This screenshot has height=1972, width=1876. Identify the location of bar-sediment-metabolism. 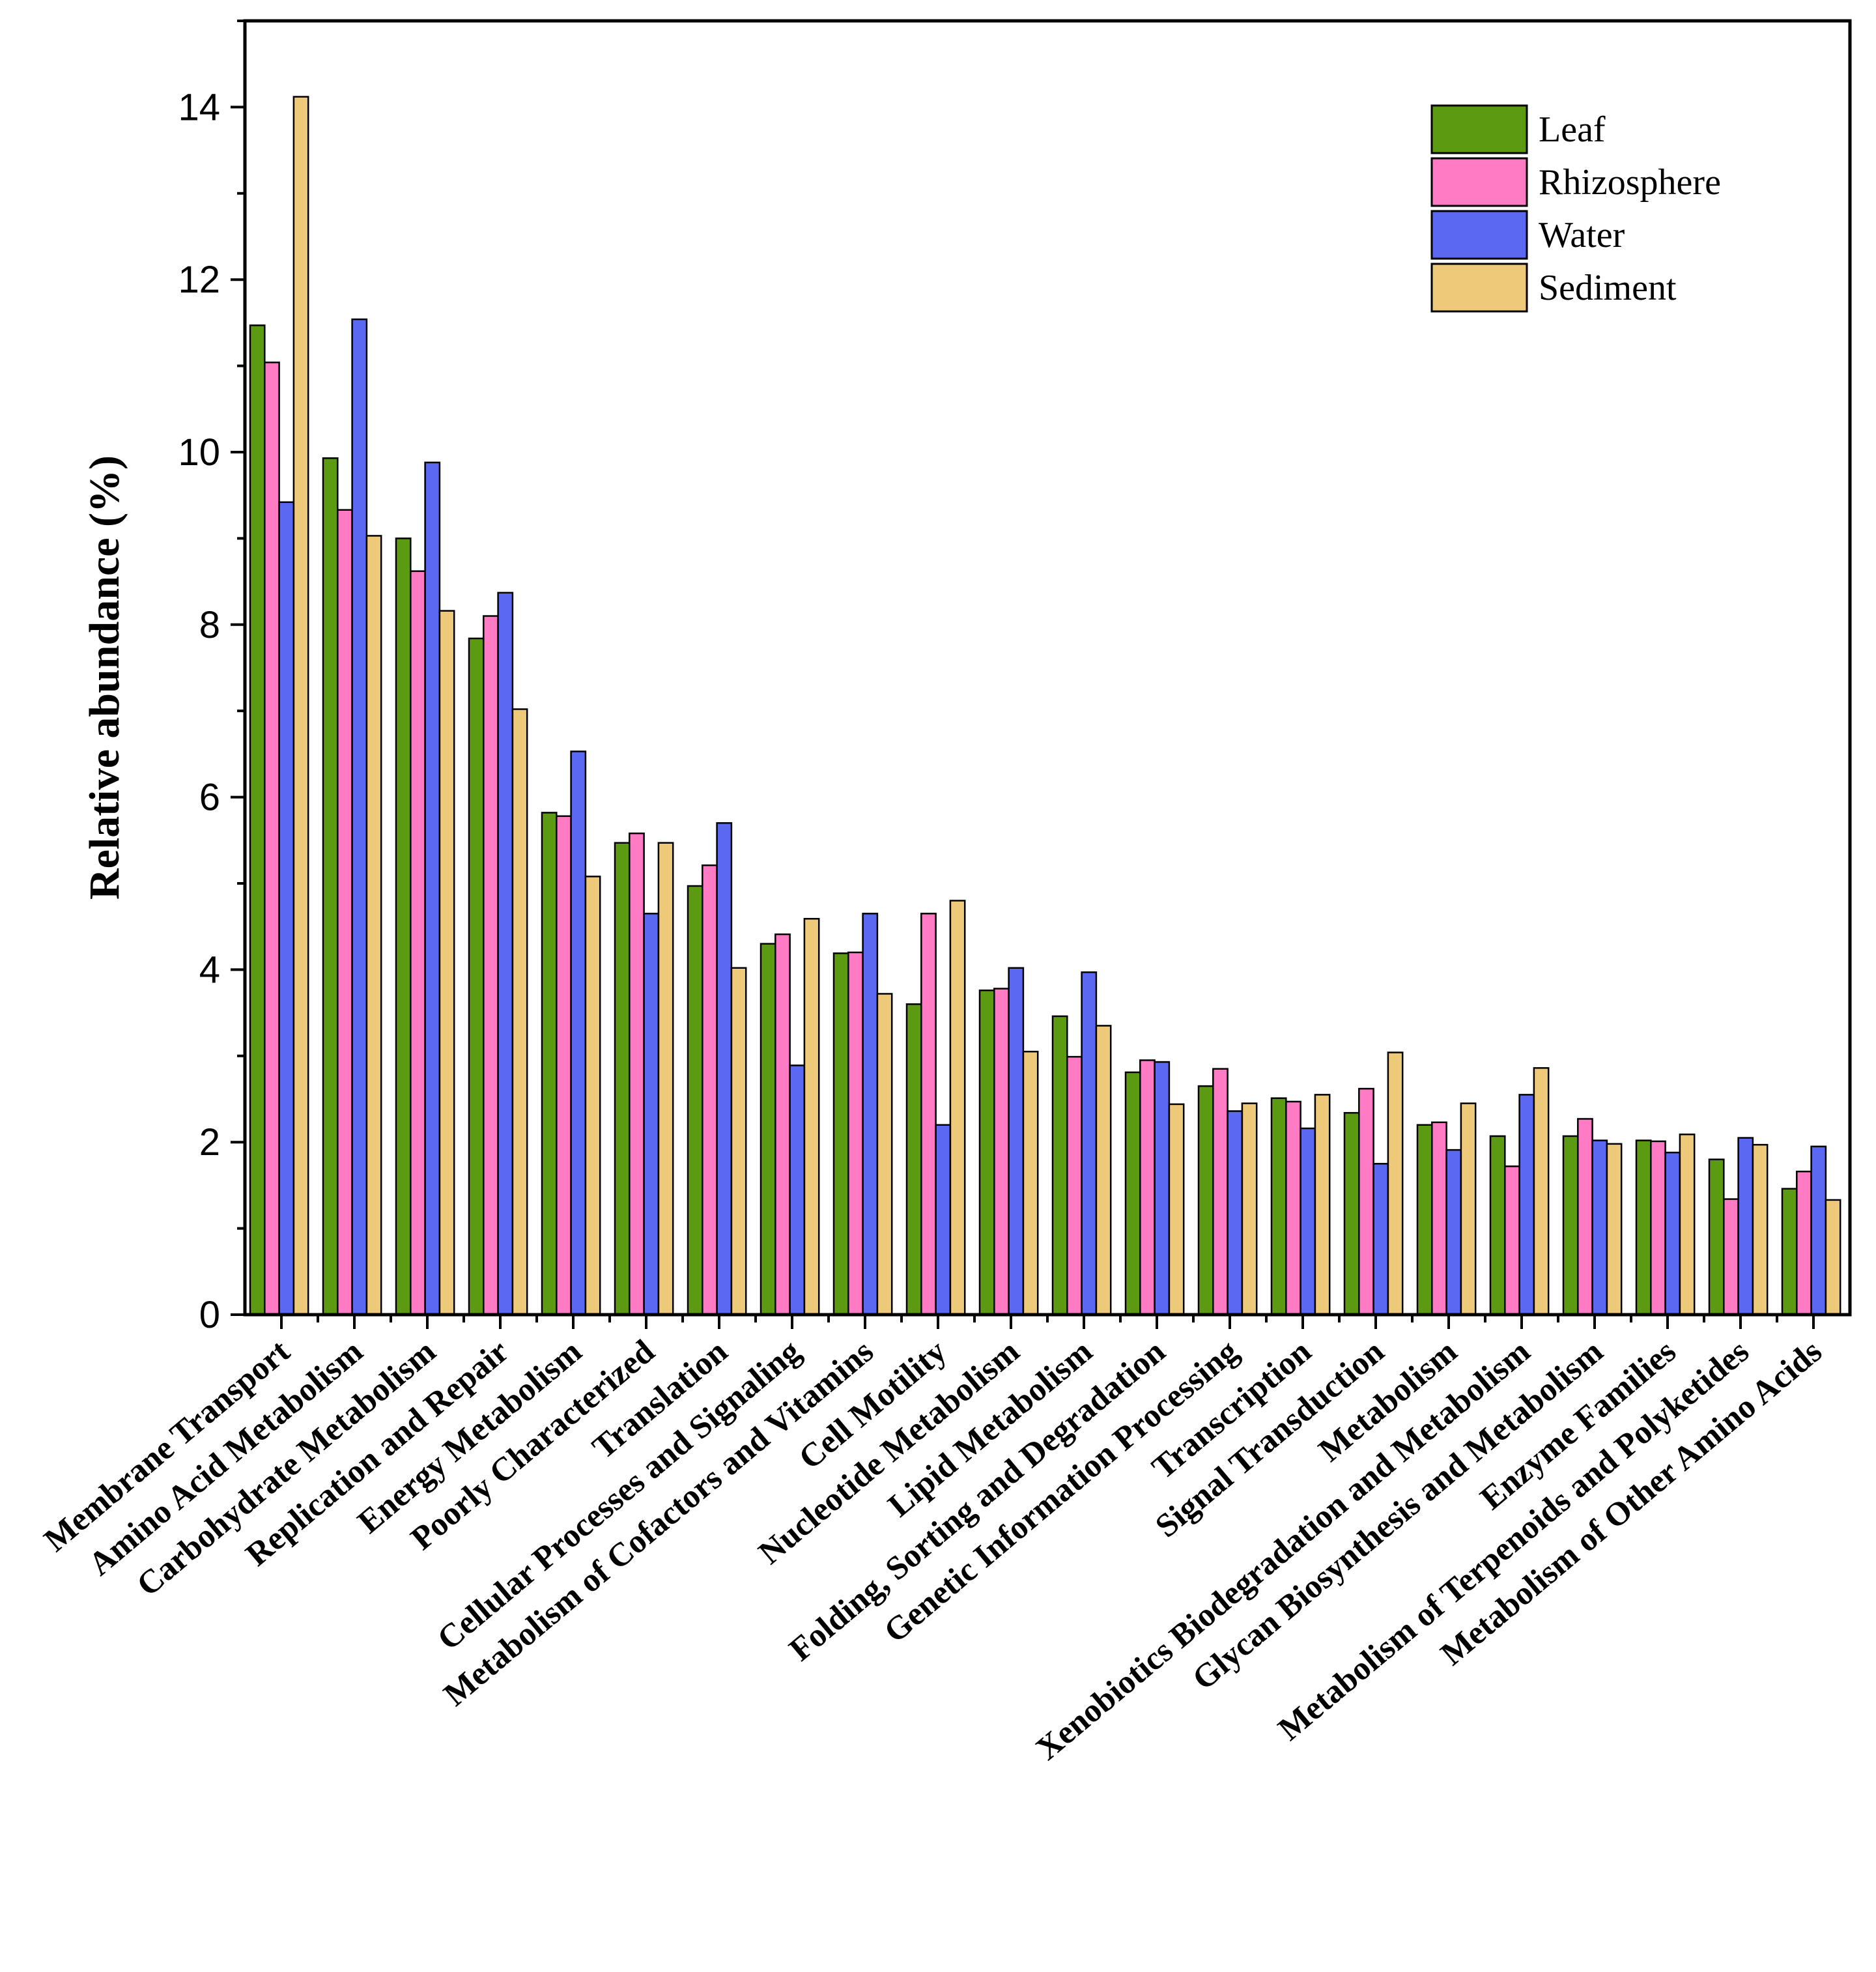
(1469, 1209).